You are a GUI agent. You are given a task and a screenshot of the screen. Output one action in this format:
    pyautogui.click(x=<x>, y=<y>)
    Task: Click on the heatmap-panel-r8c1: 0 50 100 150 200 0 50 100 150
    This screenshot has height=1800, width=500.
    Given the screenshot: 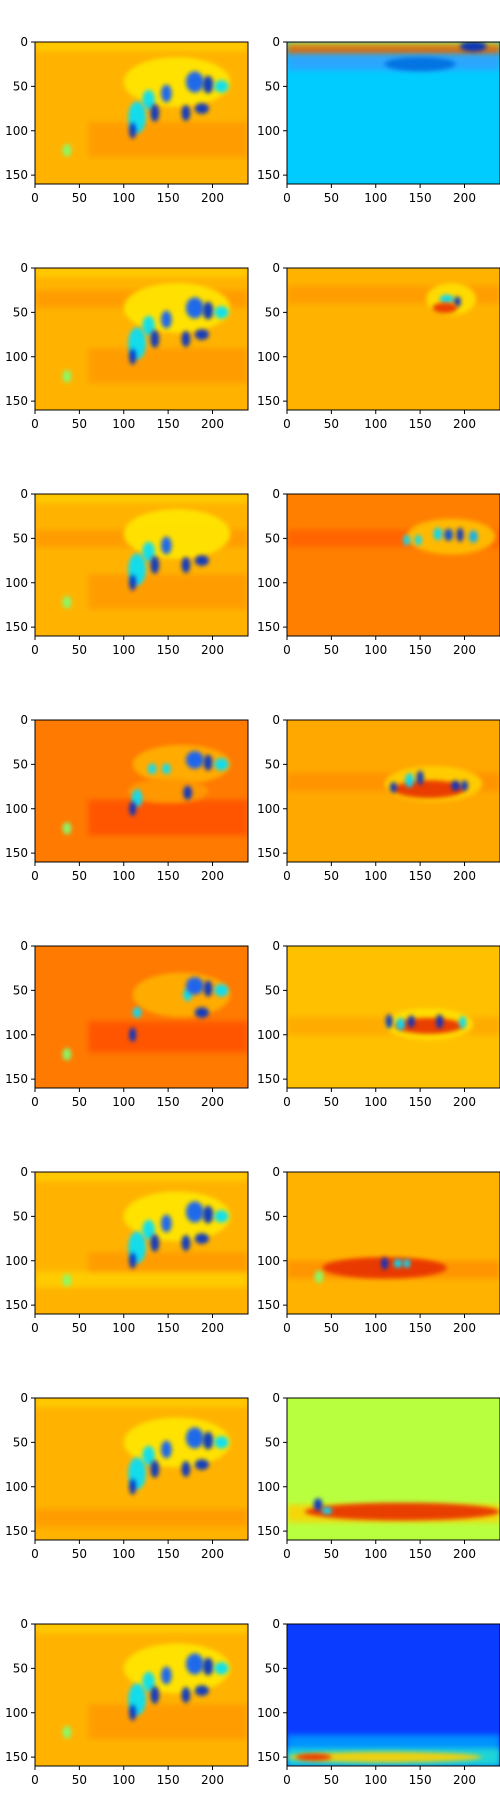 What is the action you would take?
    pyautogui.click(x=127, y=1702)
    